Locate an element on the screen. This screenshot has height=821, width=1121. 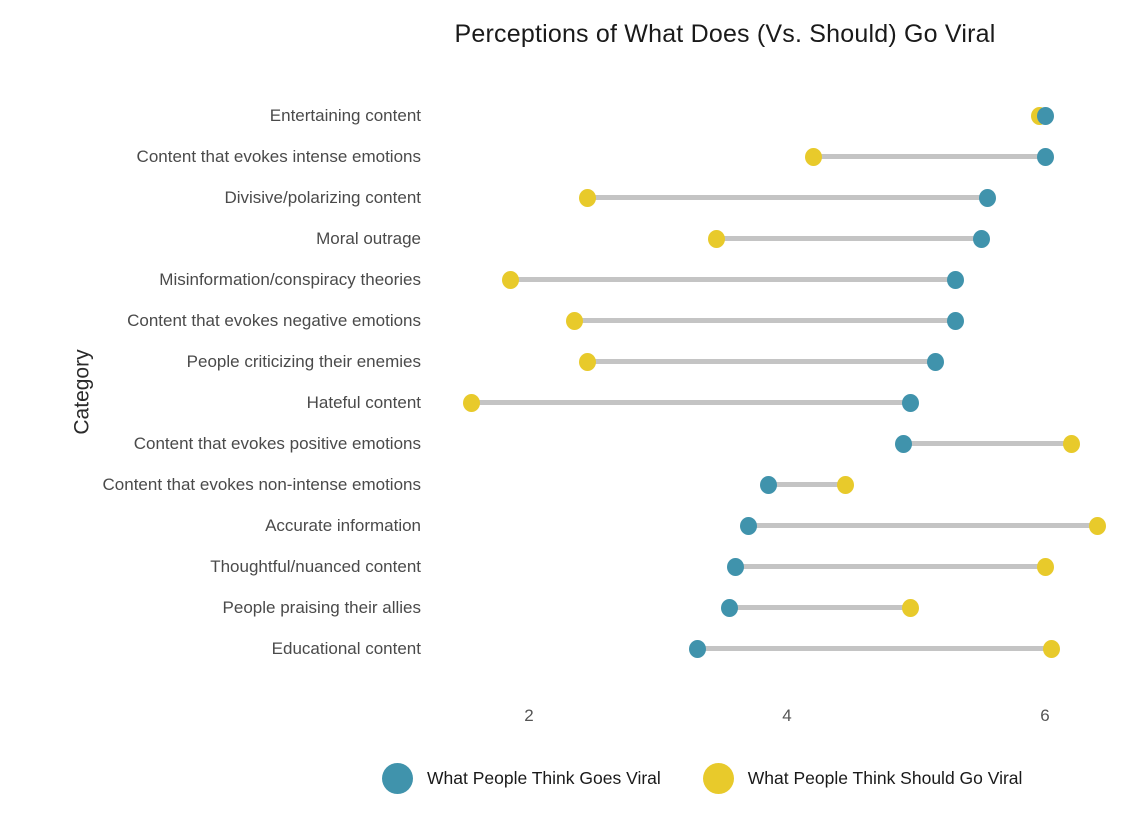
legend-item-goes-viral: What People Think Goes Viral is located at coordinates (521, 778).